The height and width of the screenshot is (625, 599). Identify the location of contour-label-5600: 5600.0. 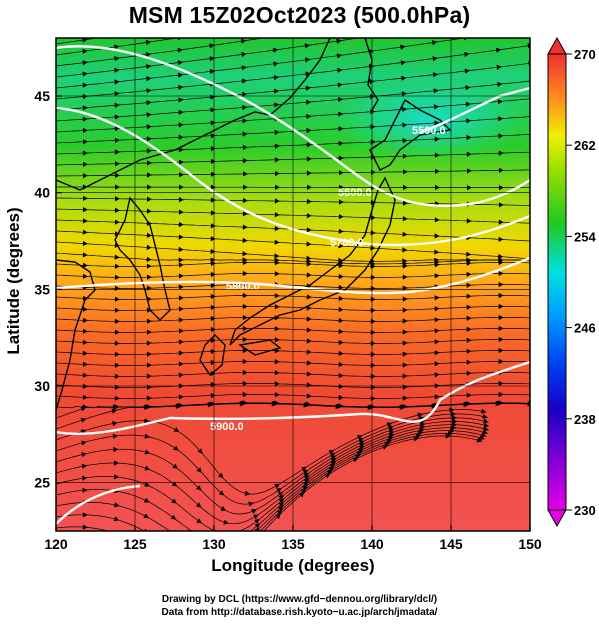
(355, 193).